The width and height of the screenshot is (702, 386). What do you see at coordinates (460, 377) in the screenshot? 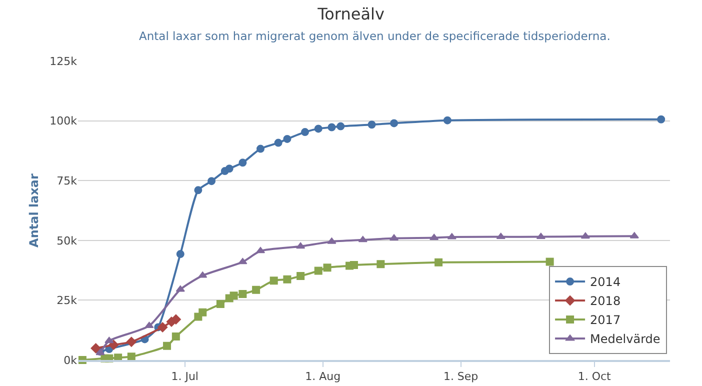
I see `x-tick-label: 1. Sep` at bounding box center [460, 377].